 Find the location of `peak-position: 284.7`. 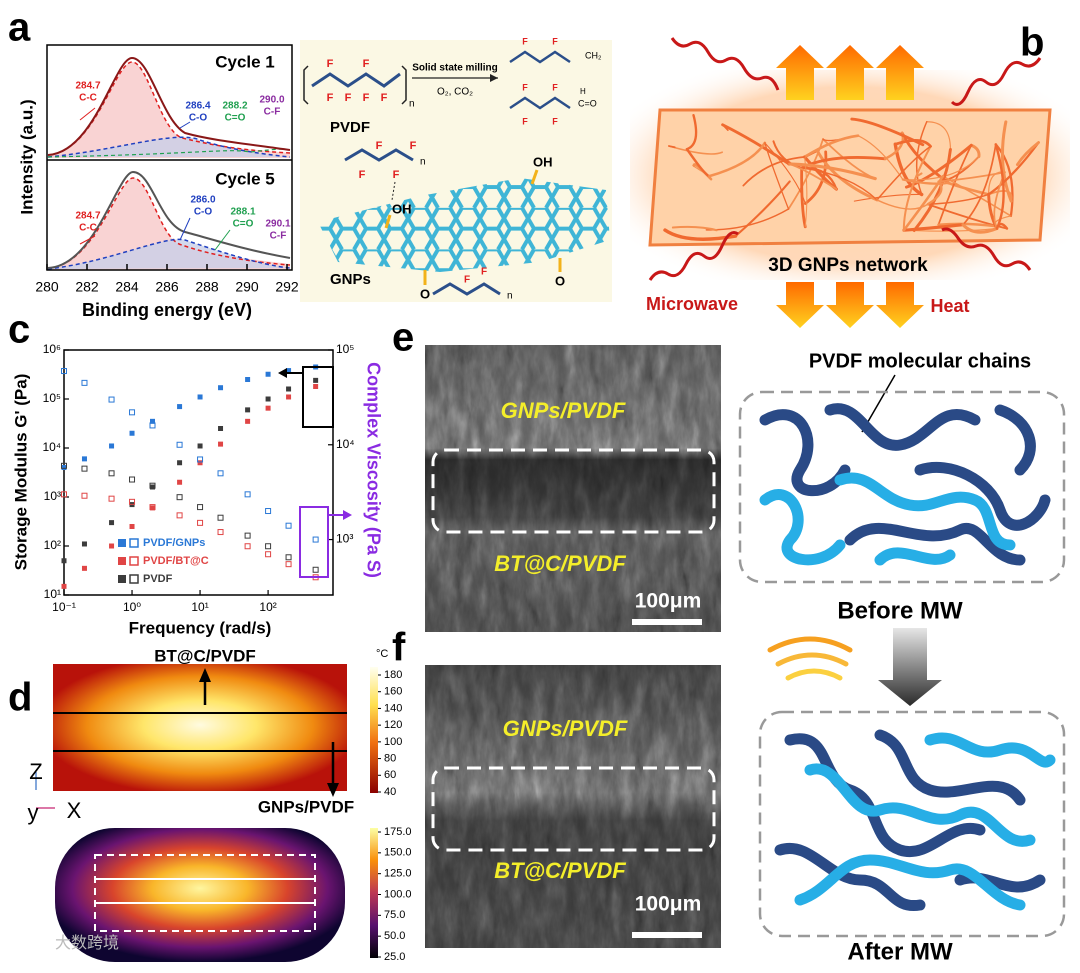

peak-position: 284.7 is located at coordinates (87, 86).